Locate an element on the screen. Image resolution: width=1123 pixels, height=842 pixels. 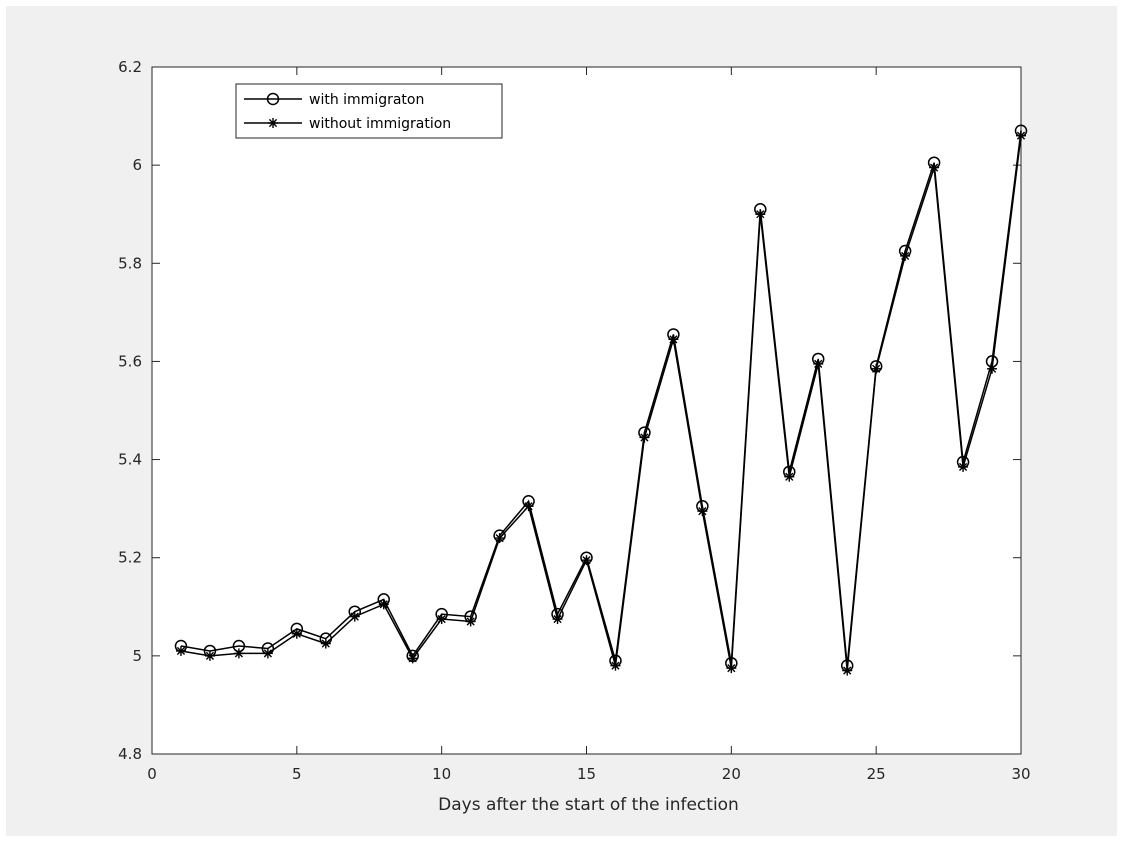
y-tick-label: 5.6 is located at coordinates (130, 361).